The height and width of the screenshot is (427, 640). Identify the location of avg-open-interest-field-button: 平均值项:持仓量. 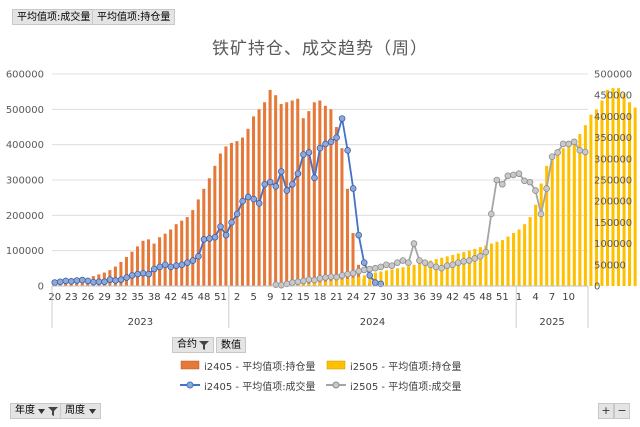
(134, 17).